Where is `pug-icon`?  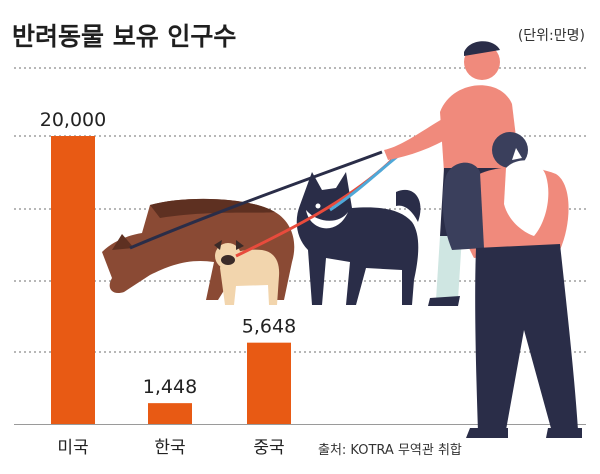 pug-icon is located at coordinates (247, 272).